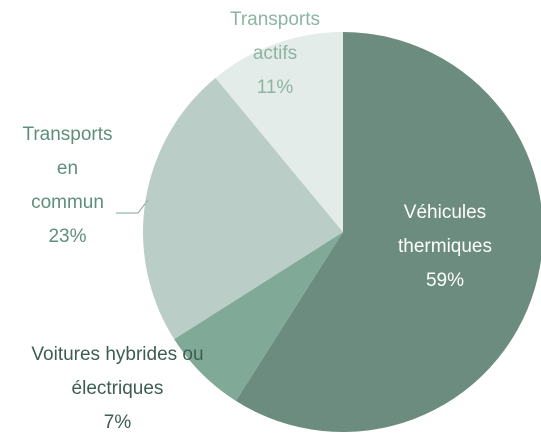 The image size is (541, 440). Describe the element at coordinates (117, 422) in the screenshot. I see `value-label: 7%` at that location.